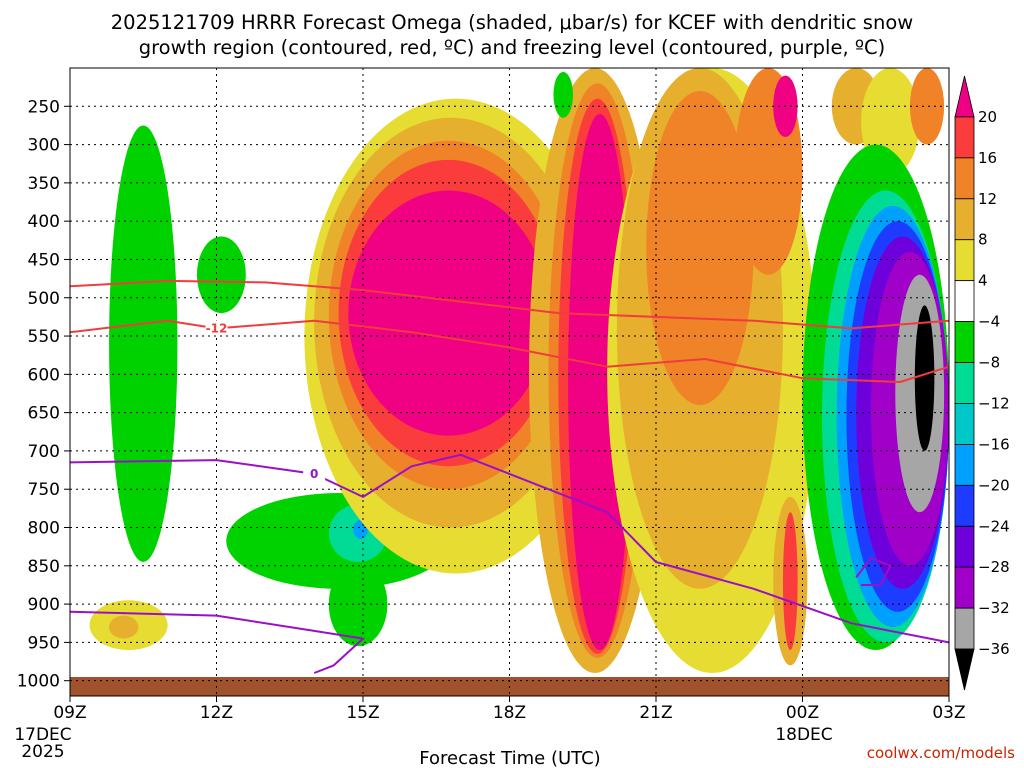 The width and height of the screenshot is (1024, 768). What do you see at coordinates (44, 184) in the screenshot?
I see `y-tick-label: 350` at bounding box center [44, 184].